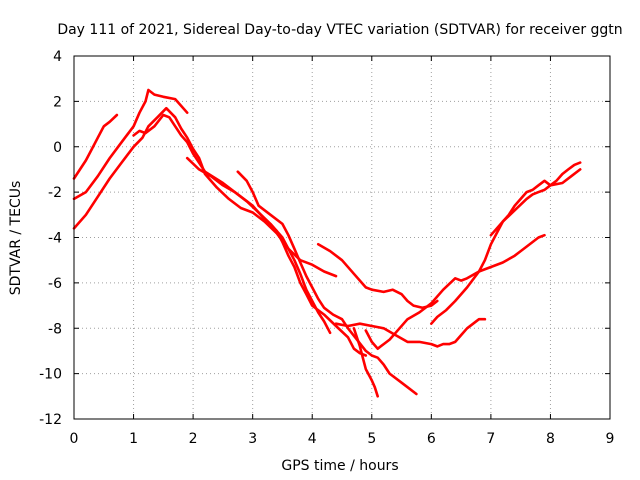  What do you see at coordinates (55, 193) in the screenshot?
I see `y-tick-label: -2` at bounding box center [55, 193].